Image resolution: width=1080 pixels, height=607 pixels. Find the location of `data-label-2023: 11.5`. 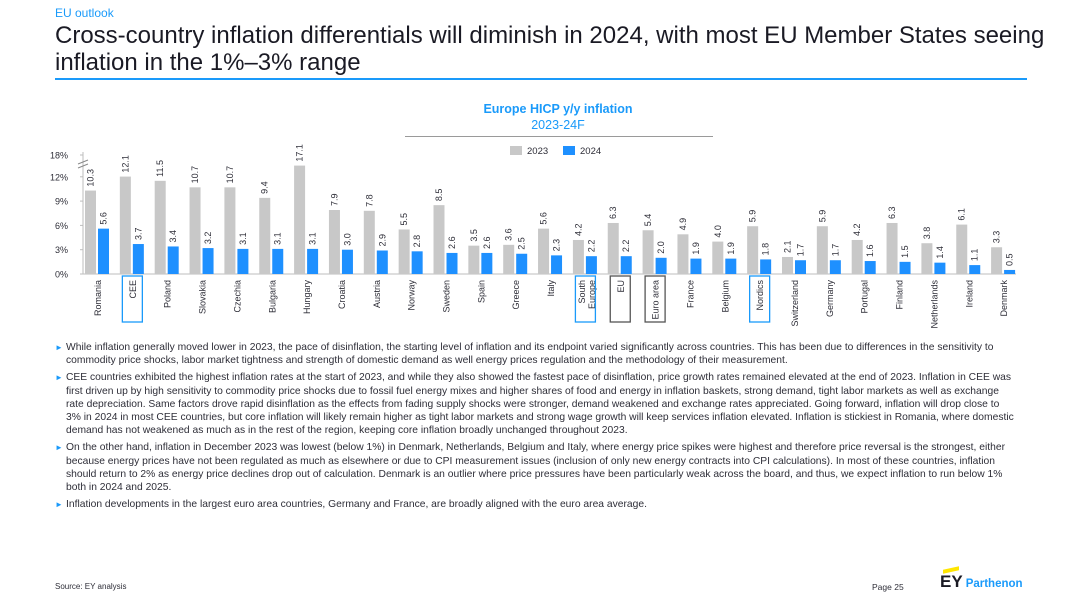

data-label-2023: 11.5 is located at coordinates (160, 168).